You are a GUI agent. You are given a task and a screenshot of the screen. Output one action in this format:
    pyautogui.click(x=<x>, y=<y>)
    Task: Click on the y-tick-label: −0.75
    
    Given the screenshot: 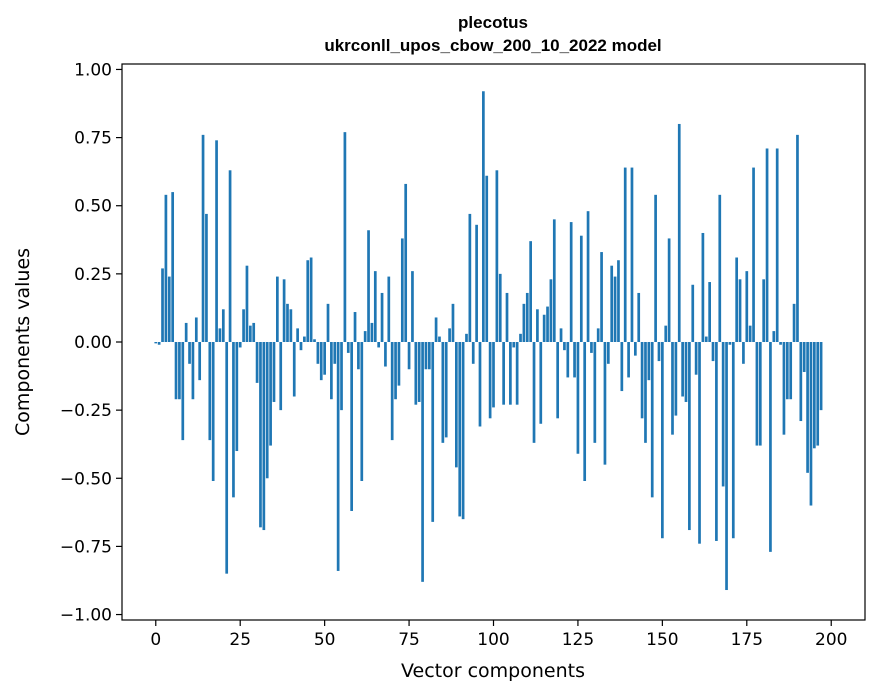 What is the action you would take?
    pyautogui.click(x=86, y=547)
    